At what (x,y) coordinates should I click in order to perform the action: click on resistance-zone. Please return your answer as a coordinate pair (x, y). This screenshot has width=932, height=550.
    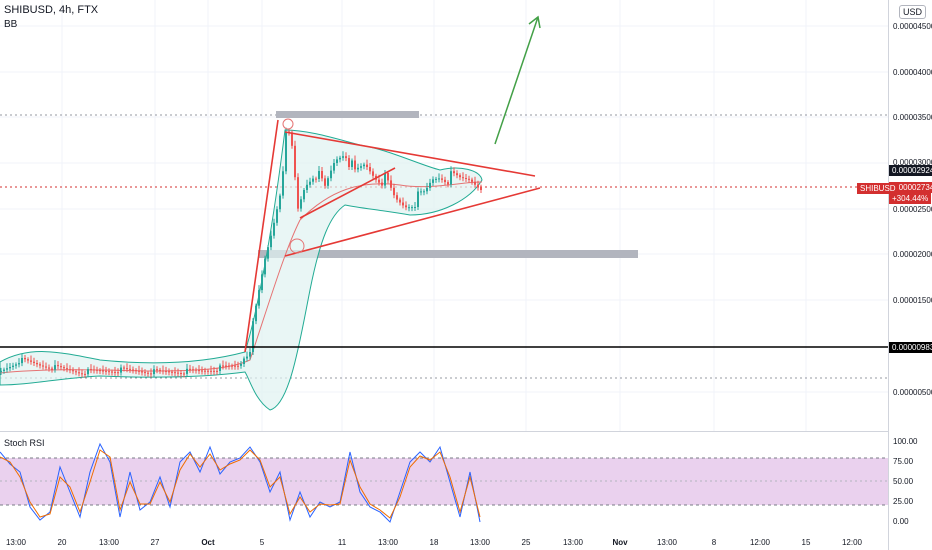
    Looking at the image, I should click on (347, 114).